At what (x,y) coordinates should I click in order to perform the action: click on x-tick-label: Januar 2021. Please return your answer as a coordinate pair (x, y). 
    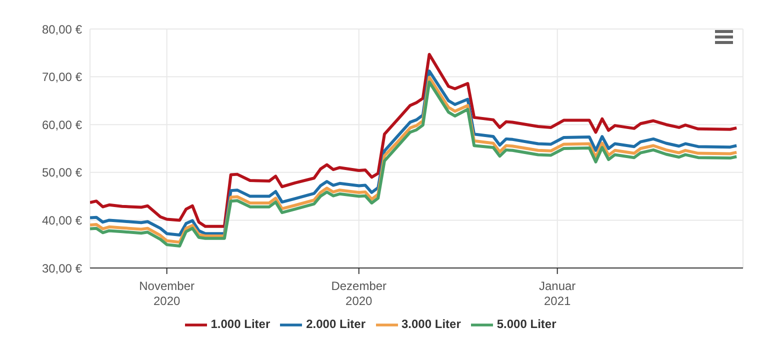
    Looking at the image, I should click on (557, 293).